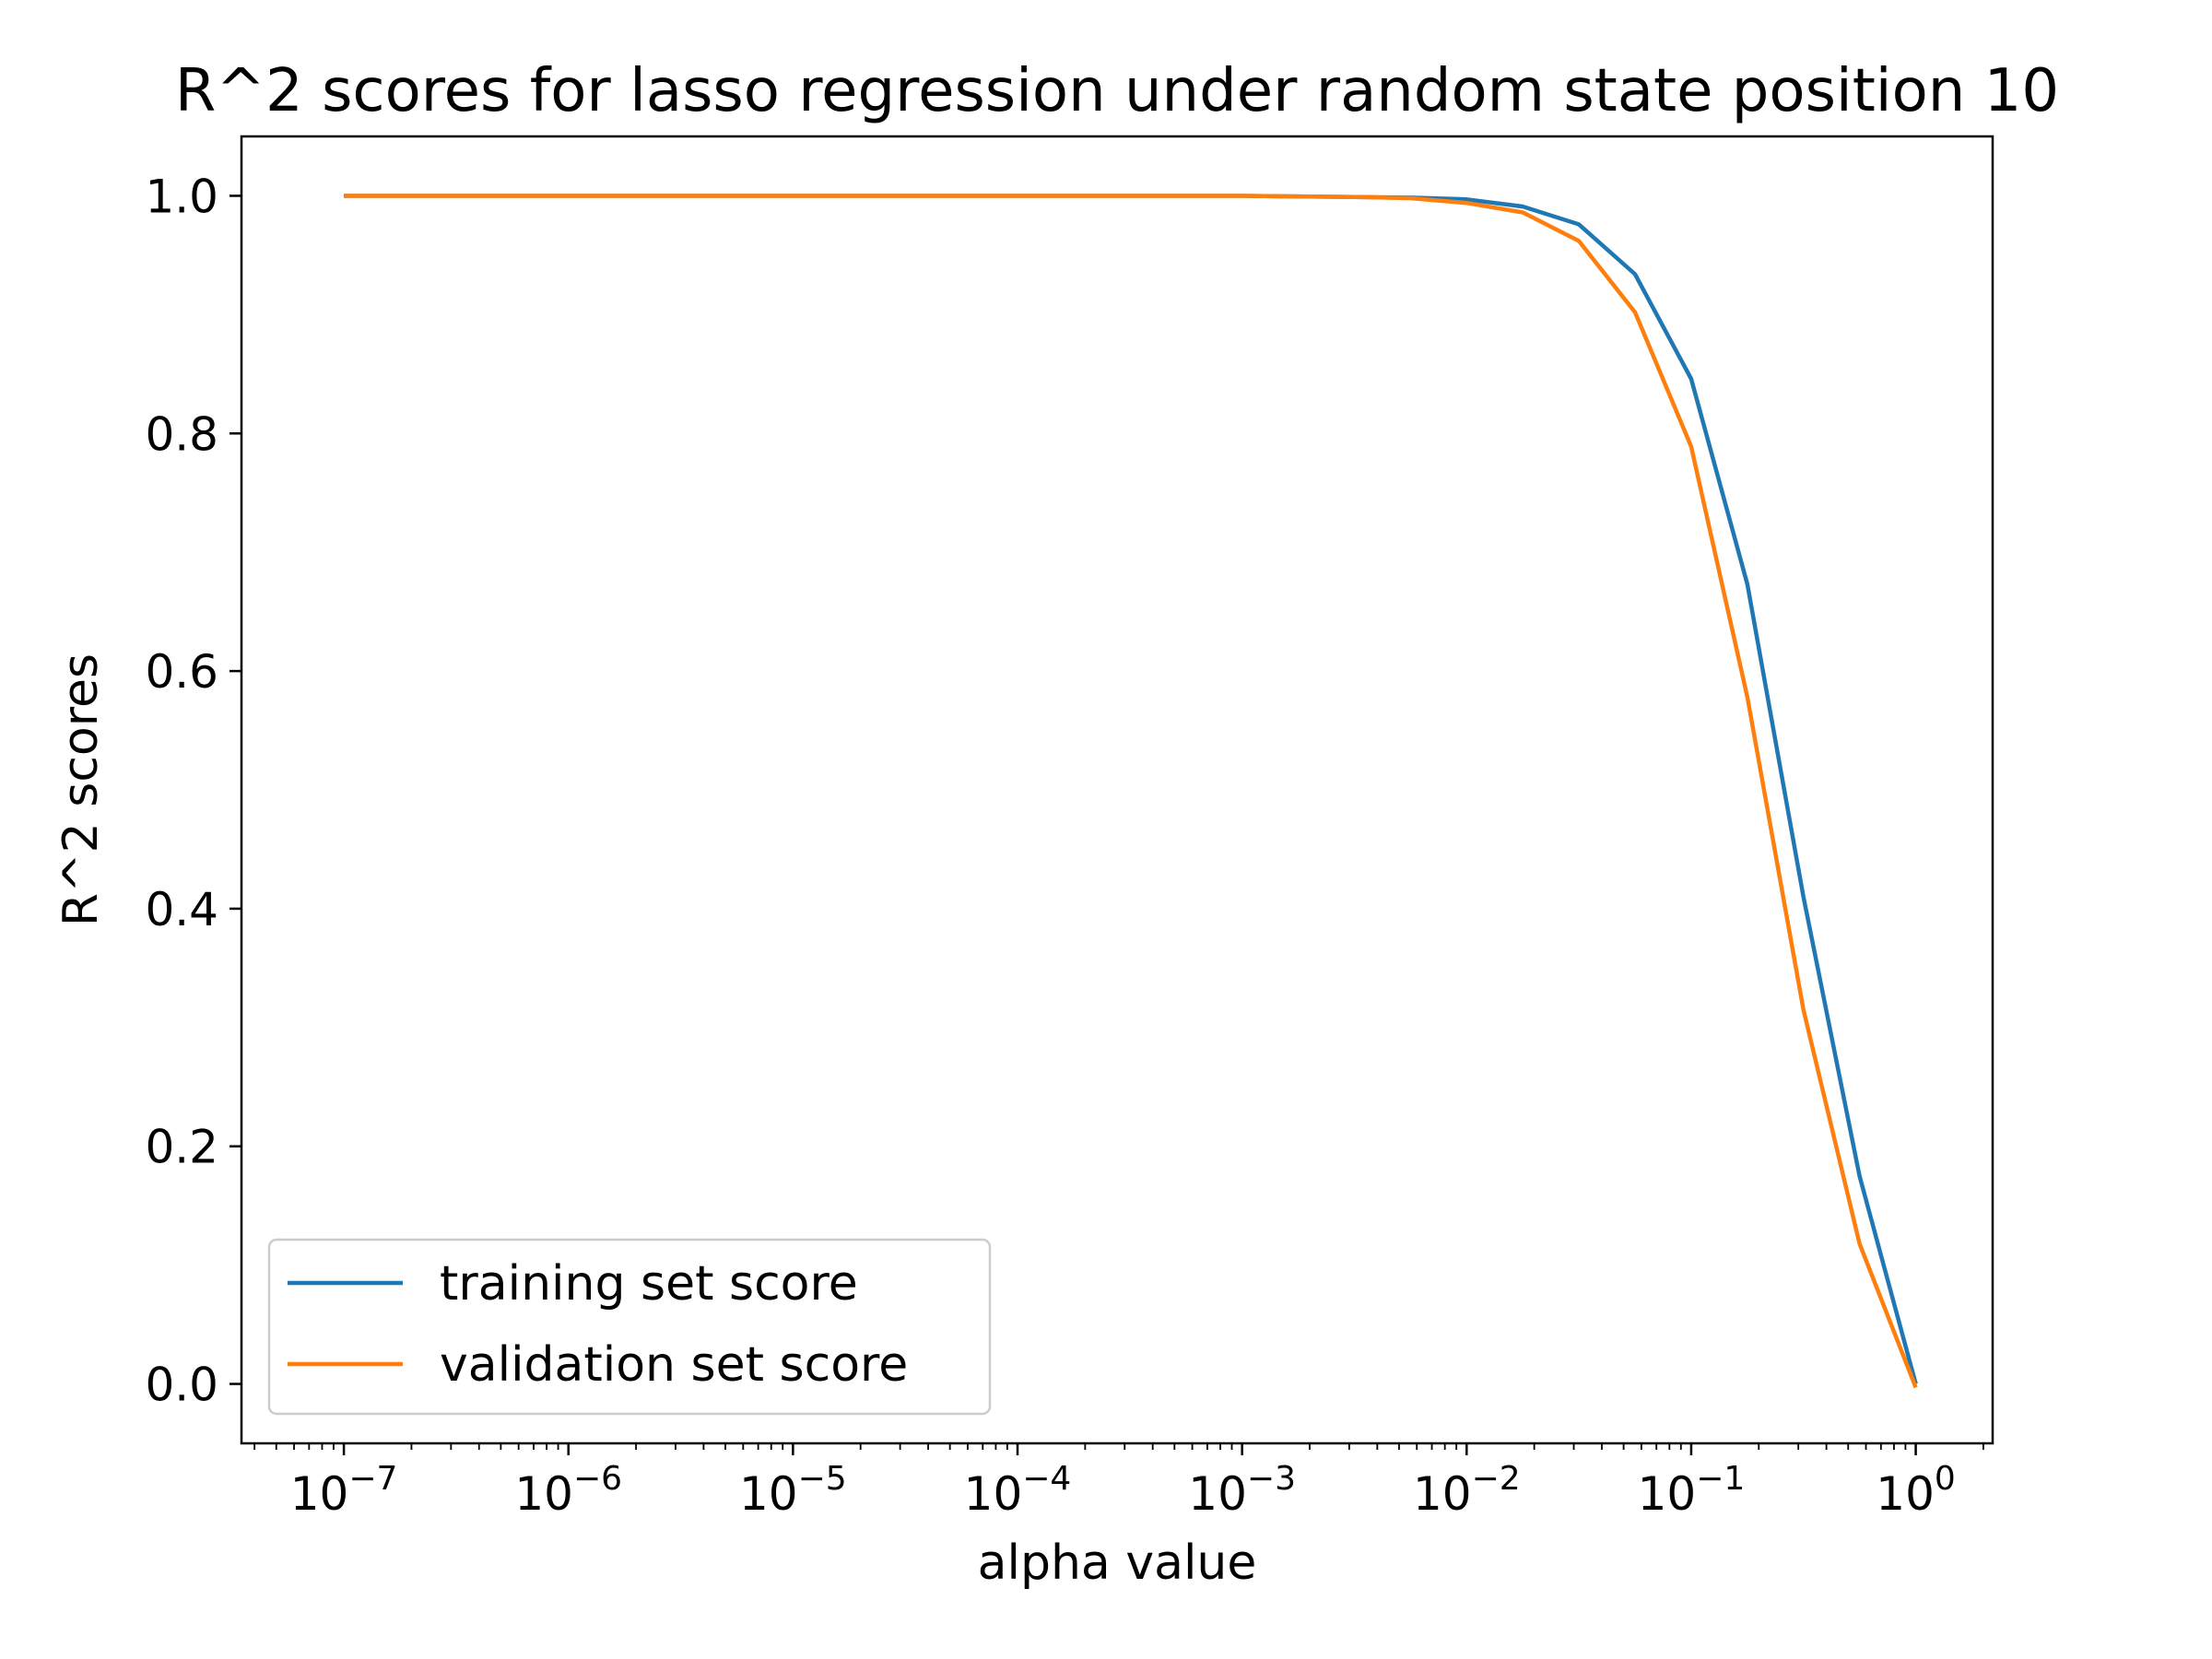  Describe the element at coordinates (568, 1490) in the screenshot. I see `x-tick-label: 10⁻⁶` at that location.